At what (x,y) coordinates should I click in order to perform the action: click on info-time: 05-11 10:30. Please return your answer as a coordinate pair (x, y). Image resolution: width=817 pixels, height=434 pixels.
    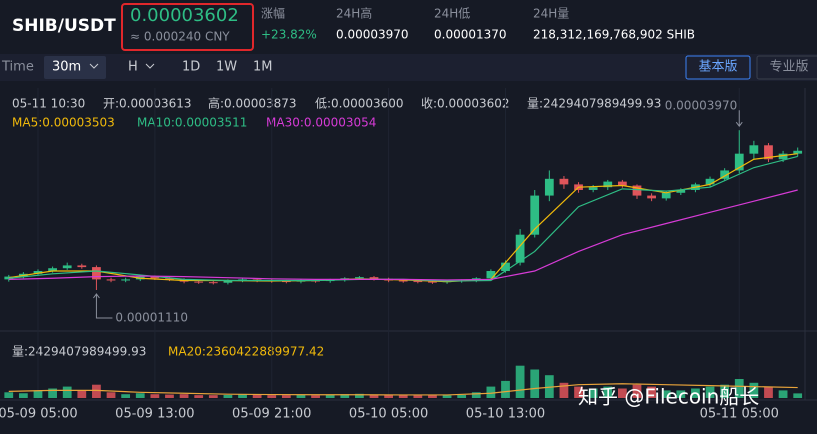
    Looking at the image, I should click on (48, 104).